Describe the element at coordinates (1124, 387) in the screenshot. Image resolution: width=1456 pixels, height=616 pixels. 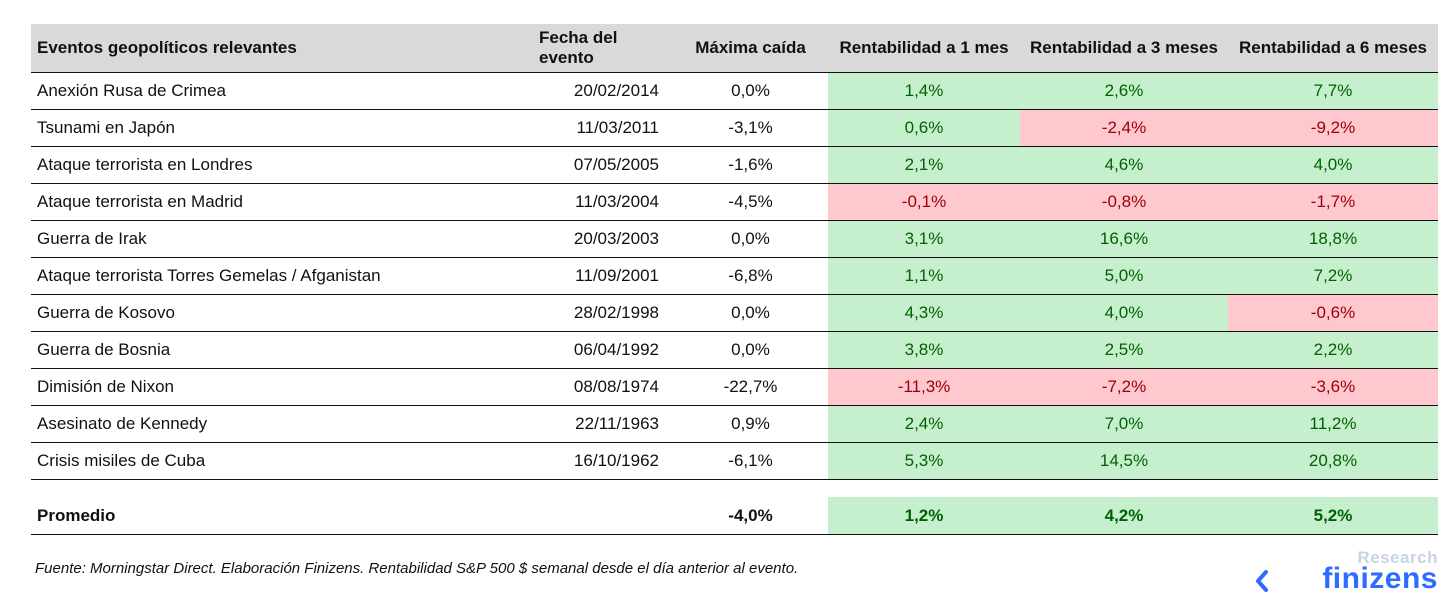
I see `return-3m: -7,2%` at that location.